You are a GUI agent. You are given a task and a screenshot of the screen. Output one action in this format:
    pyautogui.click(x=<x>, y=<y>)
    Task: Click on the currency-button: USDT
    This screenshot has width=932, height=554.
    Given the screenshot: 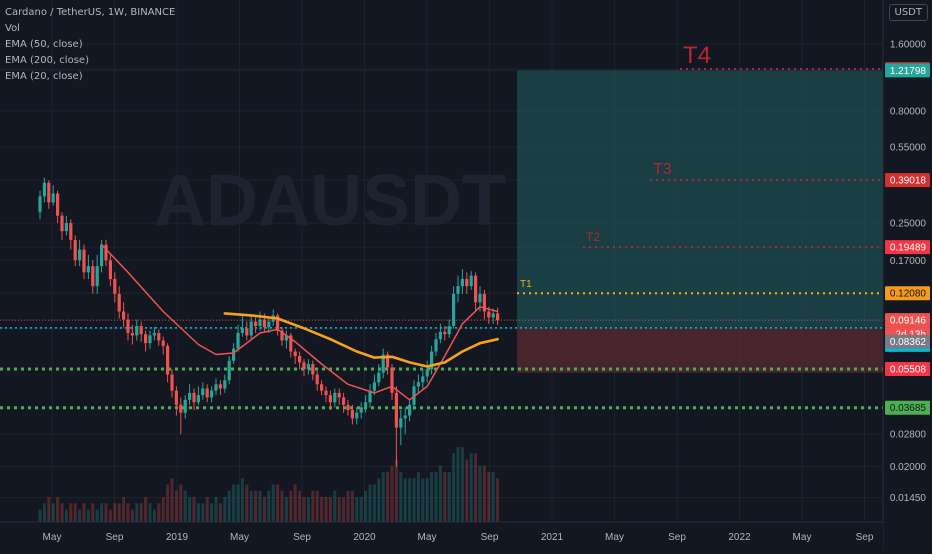 What is the action you would take?
    pyautogui.click(x=908, y=12)
    